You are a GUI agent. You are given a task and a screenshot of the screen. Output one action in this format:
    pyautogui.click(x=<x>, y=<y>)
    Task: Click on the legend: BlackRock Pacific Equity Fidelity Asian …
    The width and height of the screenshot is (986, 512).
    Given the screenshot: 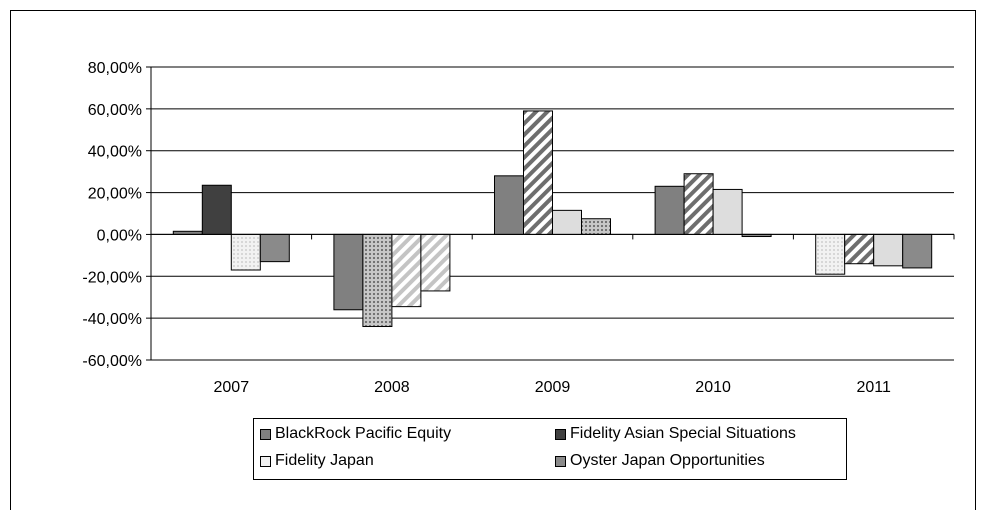 What is the action you would take?
    pyautogui.click(x=550, y=449)
    